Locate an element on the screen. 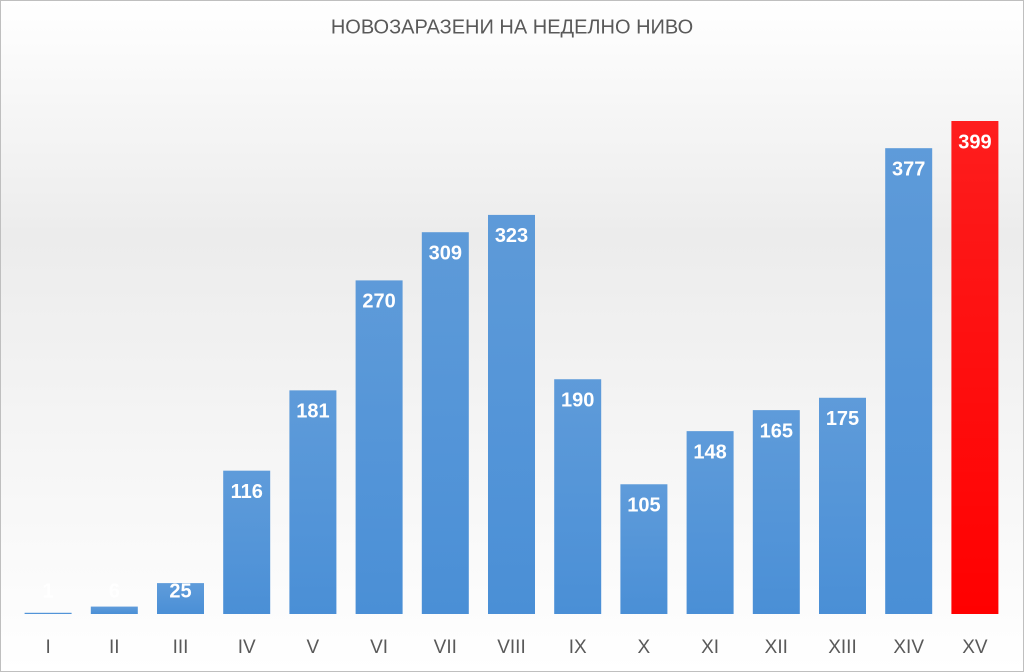 This screenshot has height=672, width=1024. chart-title: НОВОЗАРАЗЕНИ НА НЕДЕЛНО НИВО is located at coordinates (512, 27).